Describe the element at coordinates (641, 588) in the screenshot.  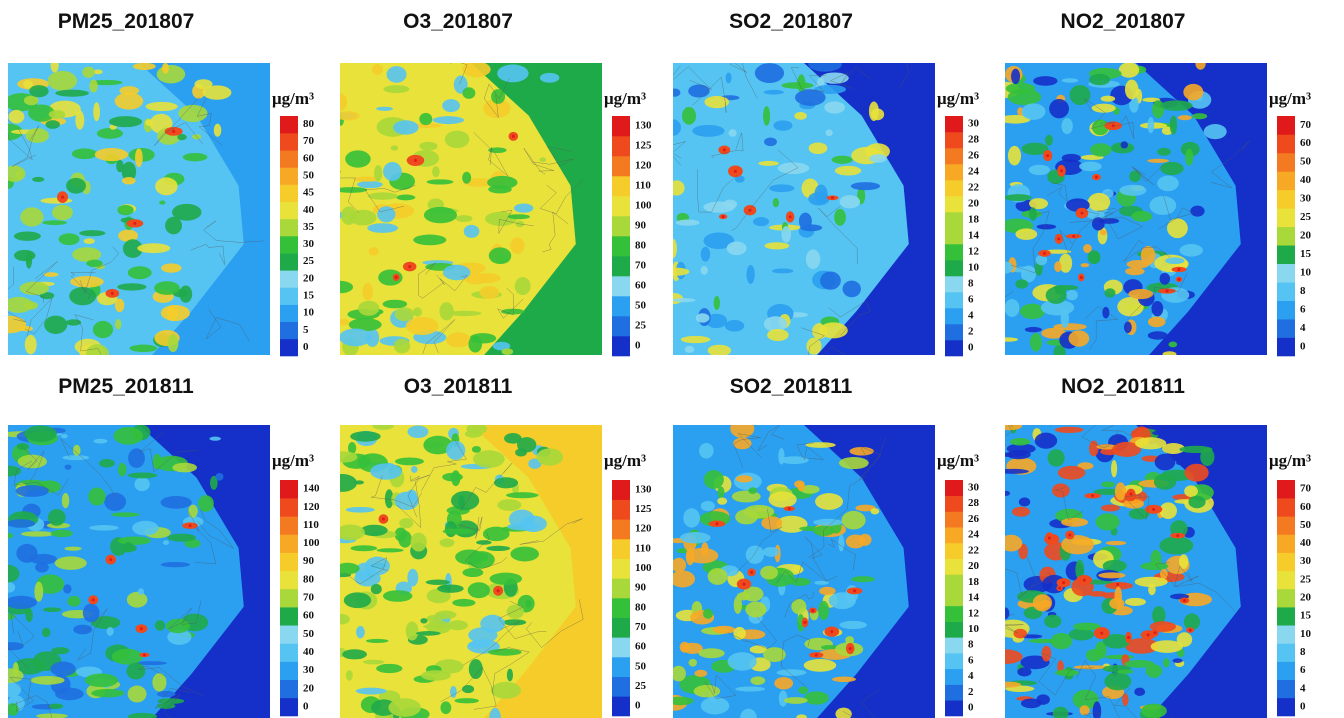
I see `colorbar-tick-label: 90` at that location.